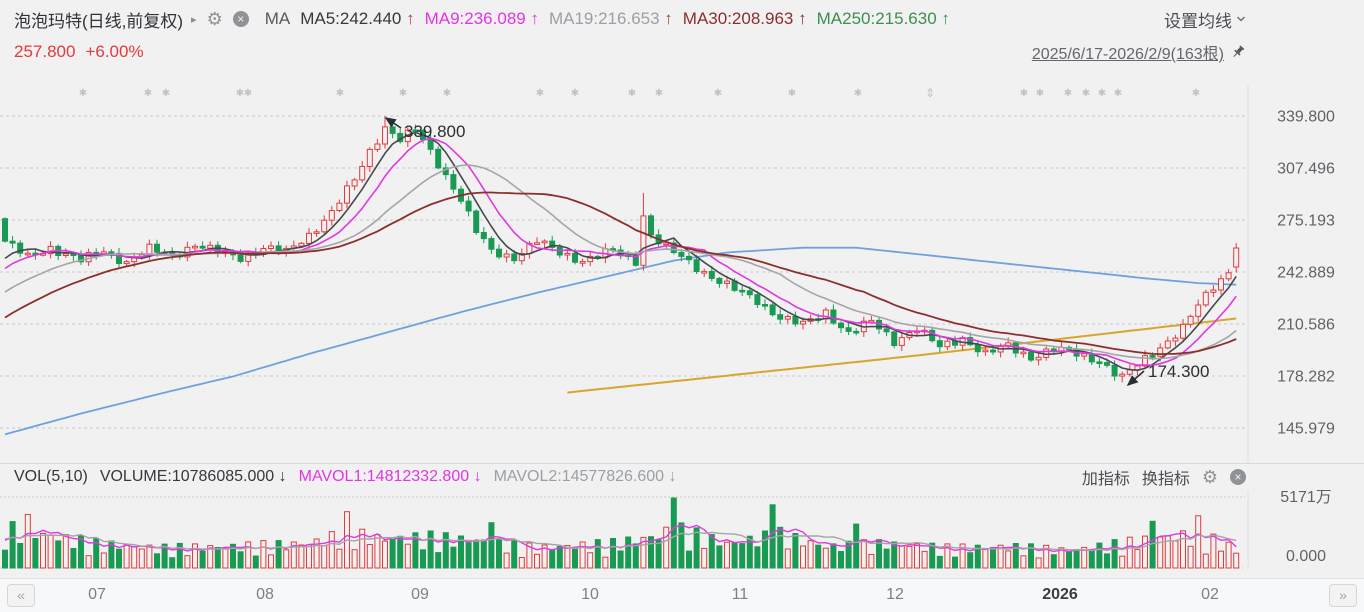 This screenshot has width=1364, height=612. What do you see at coordinates (477, 476) in the screenshot?
I see `mavol1-down-arrow: ↓` at bounding box center [477, 476].